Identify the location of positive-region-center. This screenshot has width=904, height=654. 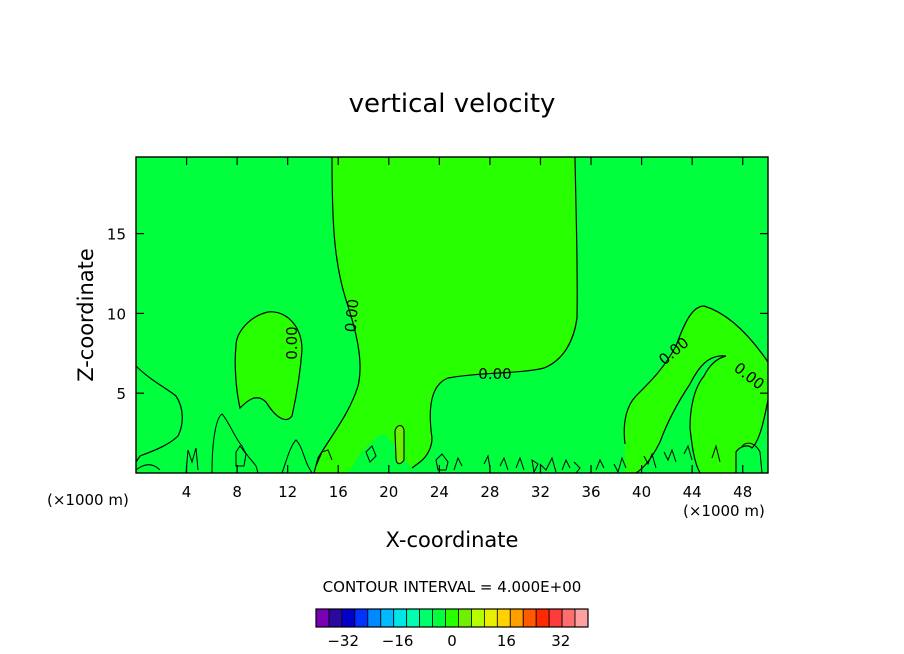
(446, 315).